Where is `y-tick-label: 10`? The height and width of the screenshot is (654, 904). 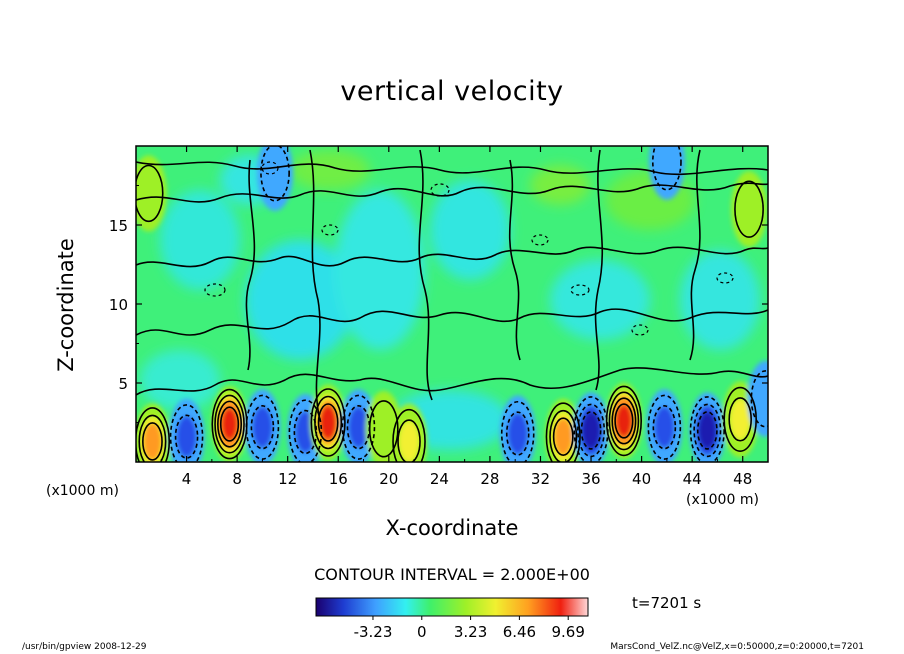
y-tick-label: 10 is located at coordinates (118, 305).